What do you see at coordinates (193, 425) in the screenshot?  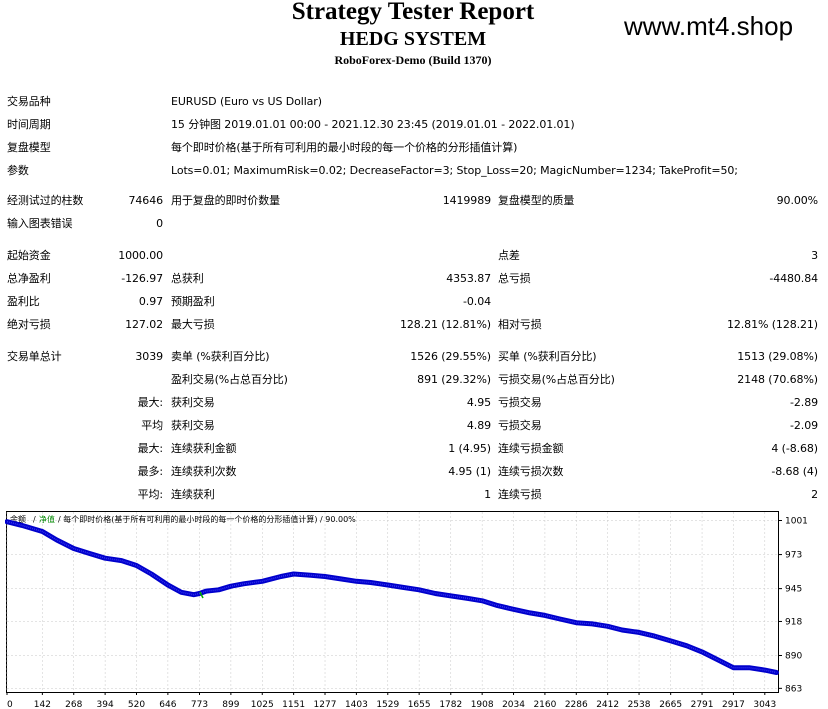 I see `average-profit-label: 获利交易` at bounding box center [193, 425].